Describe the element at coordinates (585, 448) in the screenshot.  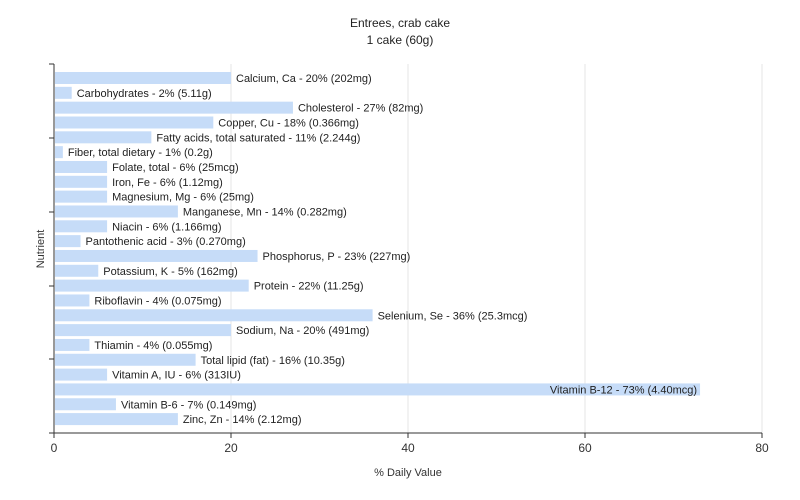
I see `x-tick-label: 60` at that location.